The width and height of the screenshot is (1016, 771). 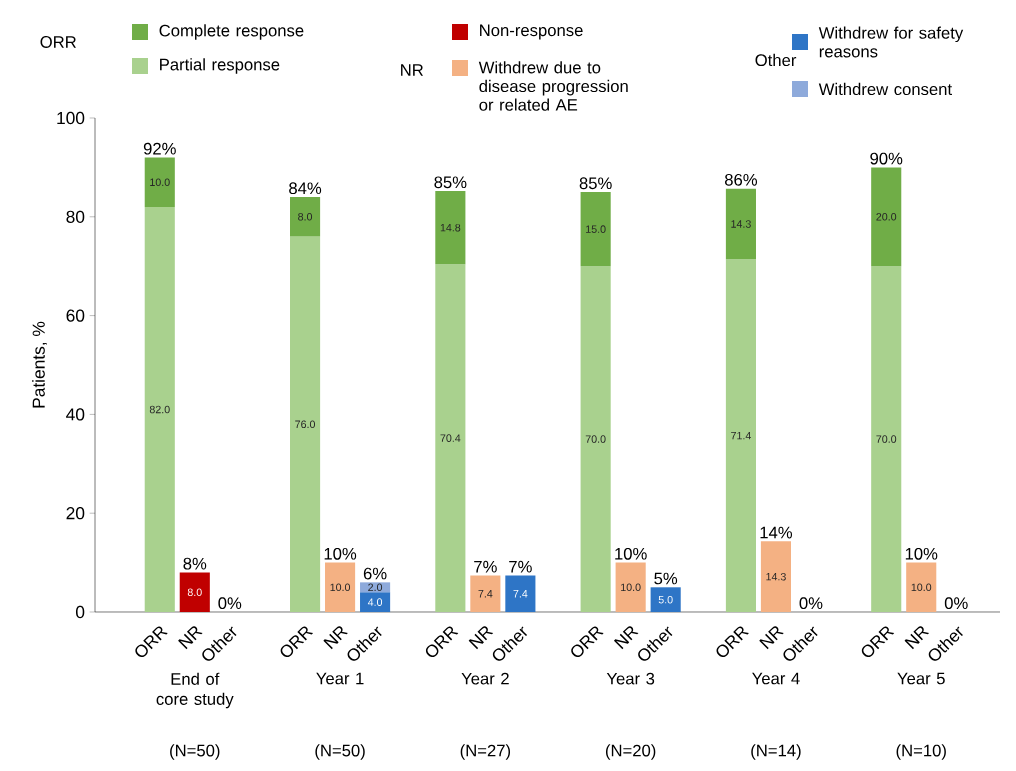 What do you see at coordinates (741, 179) in the screenshot?
I see `total-label: 86%` at bounding box center [741, 179].